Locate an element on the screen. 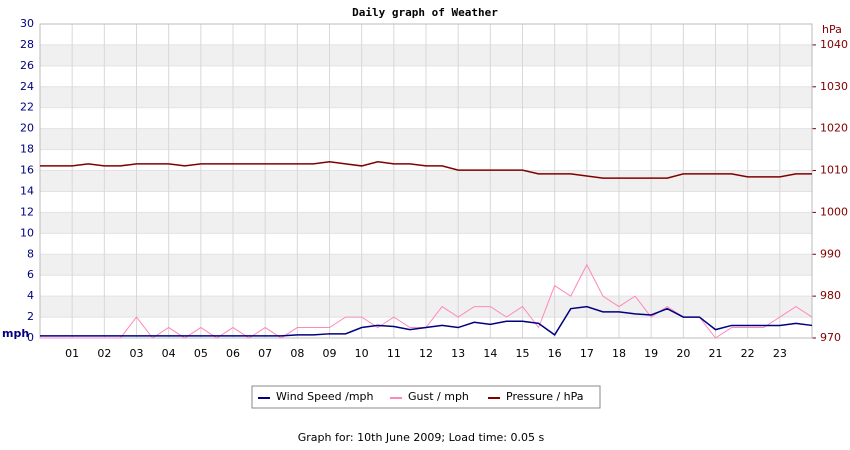  y2-tick-label: 1020 is located at coordinates (834, 128).